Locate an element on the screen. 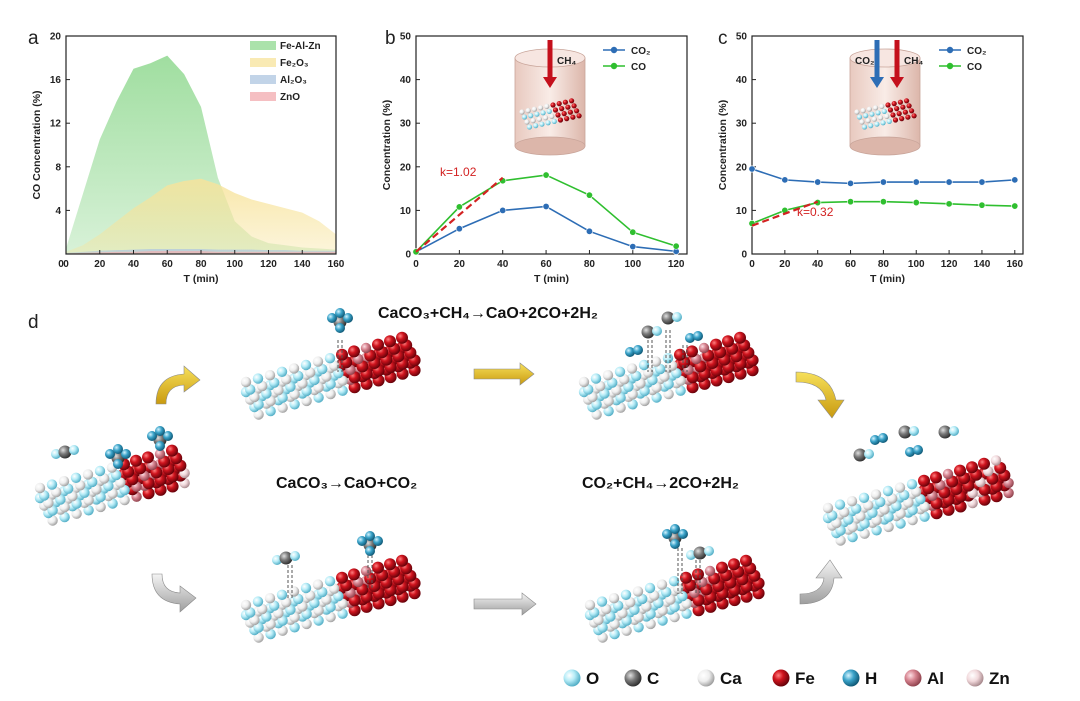 This screenshot has width=1080, height=701. legend-atom-fe is located at coordinates (781, 678).